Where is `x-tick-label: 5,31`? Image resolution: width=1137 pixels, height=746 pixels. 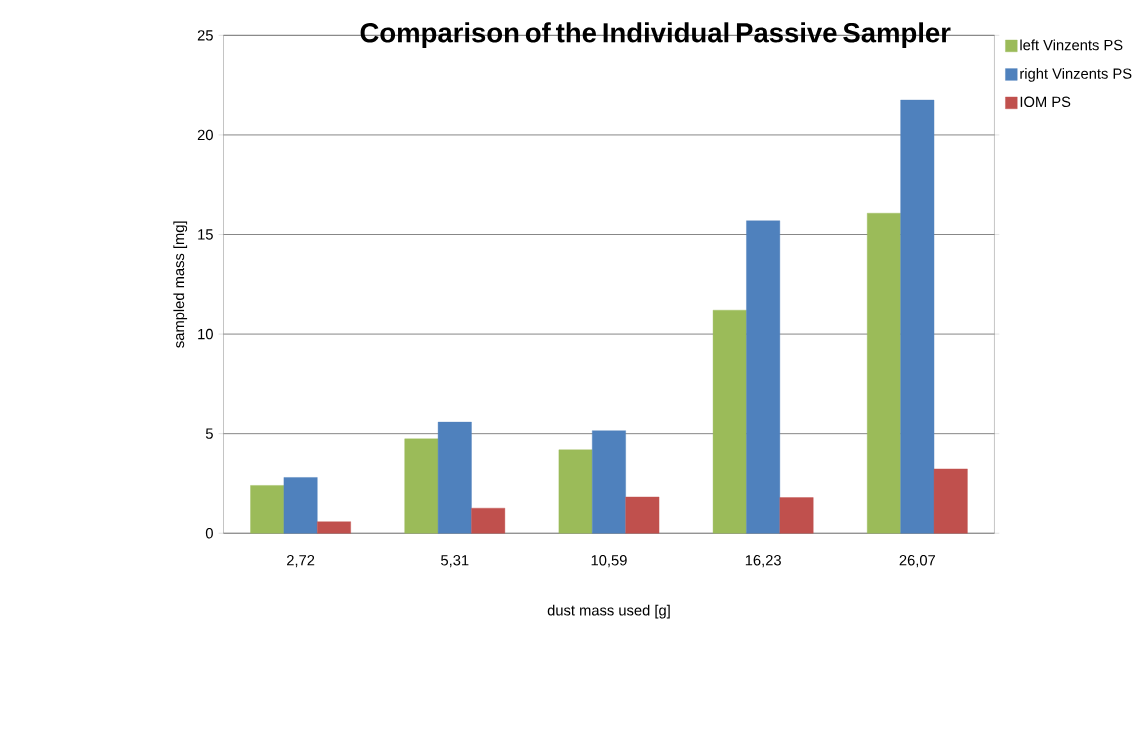 x-tick-label: 5,31 is located at coordinates (455, 561).